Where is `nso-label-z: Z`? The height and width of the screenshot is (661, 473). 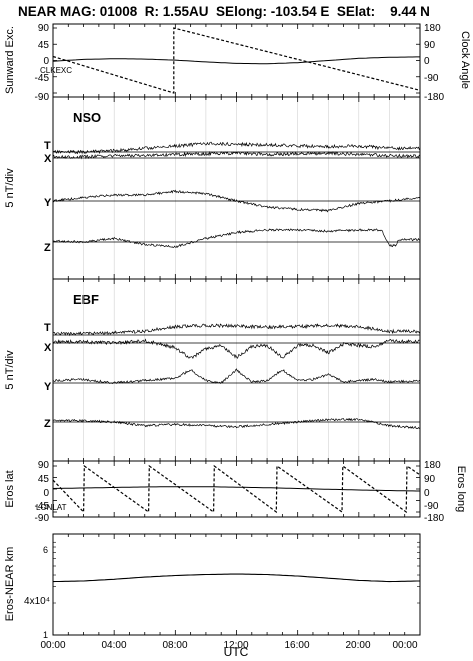 nso-label-z: Z is located at coordinates (47, 248).